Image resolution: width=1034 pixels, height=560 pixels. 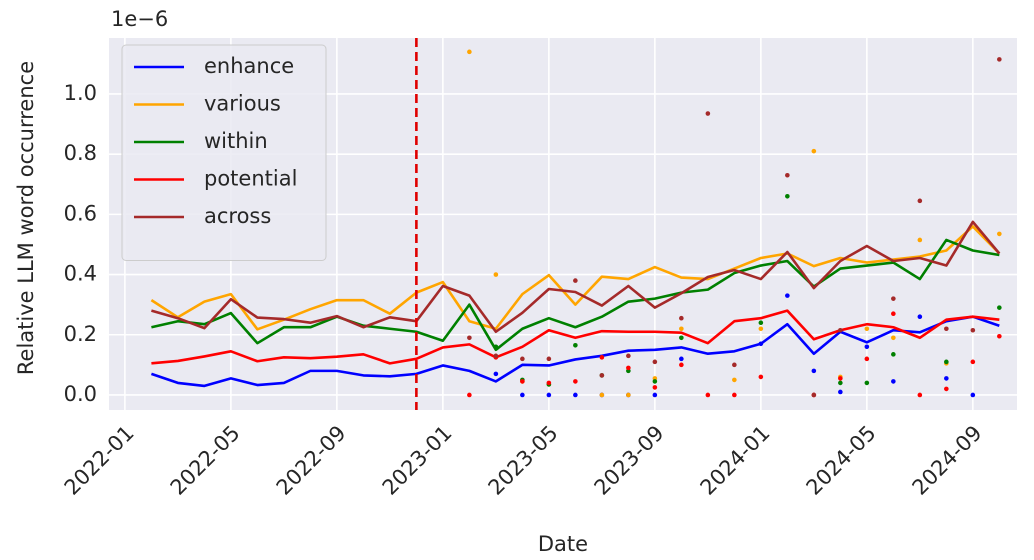 I want to click on x-tick-label: 2022-01, so click(x=99, y=460).